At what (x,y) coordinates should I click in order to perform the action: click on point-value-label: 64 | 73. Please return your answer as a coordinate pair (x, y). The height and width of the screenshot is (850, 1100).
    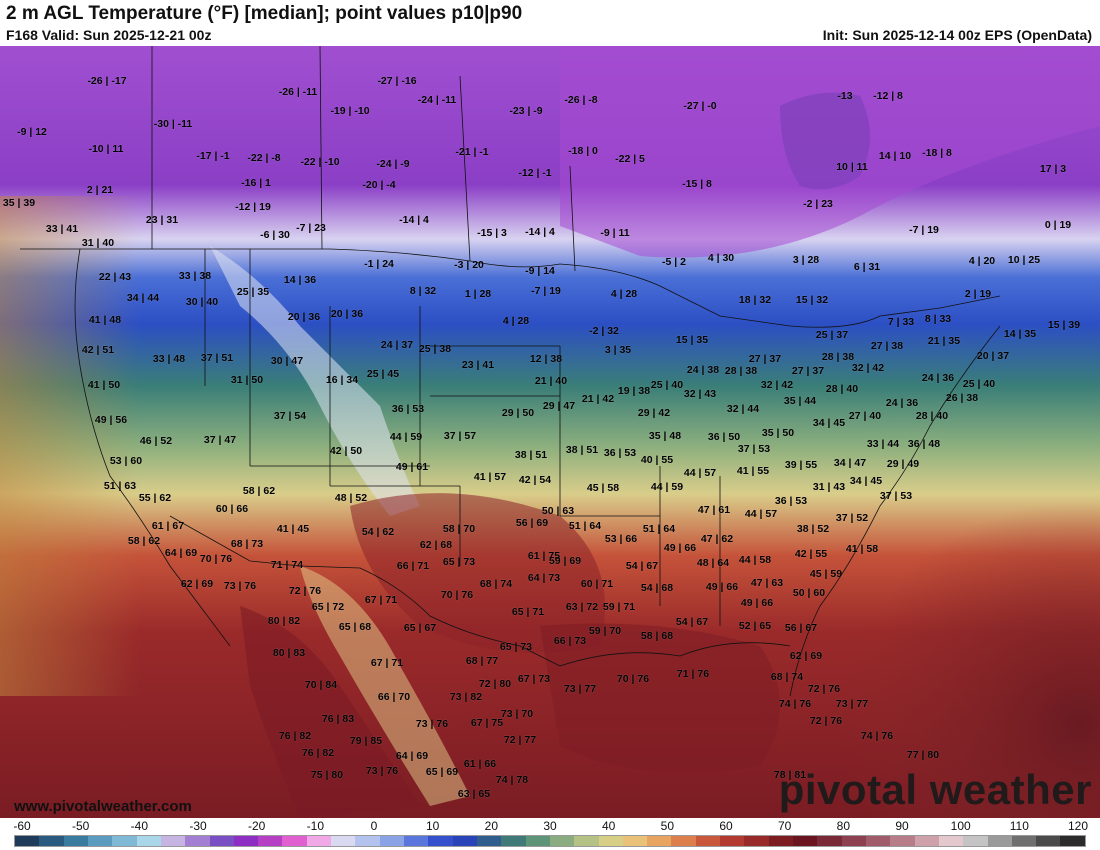
    Looking at the image, I should click on (544, 578).